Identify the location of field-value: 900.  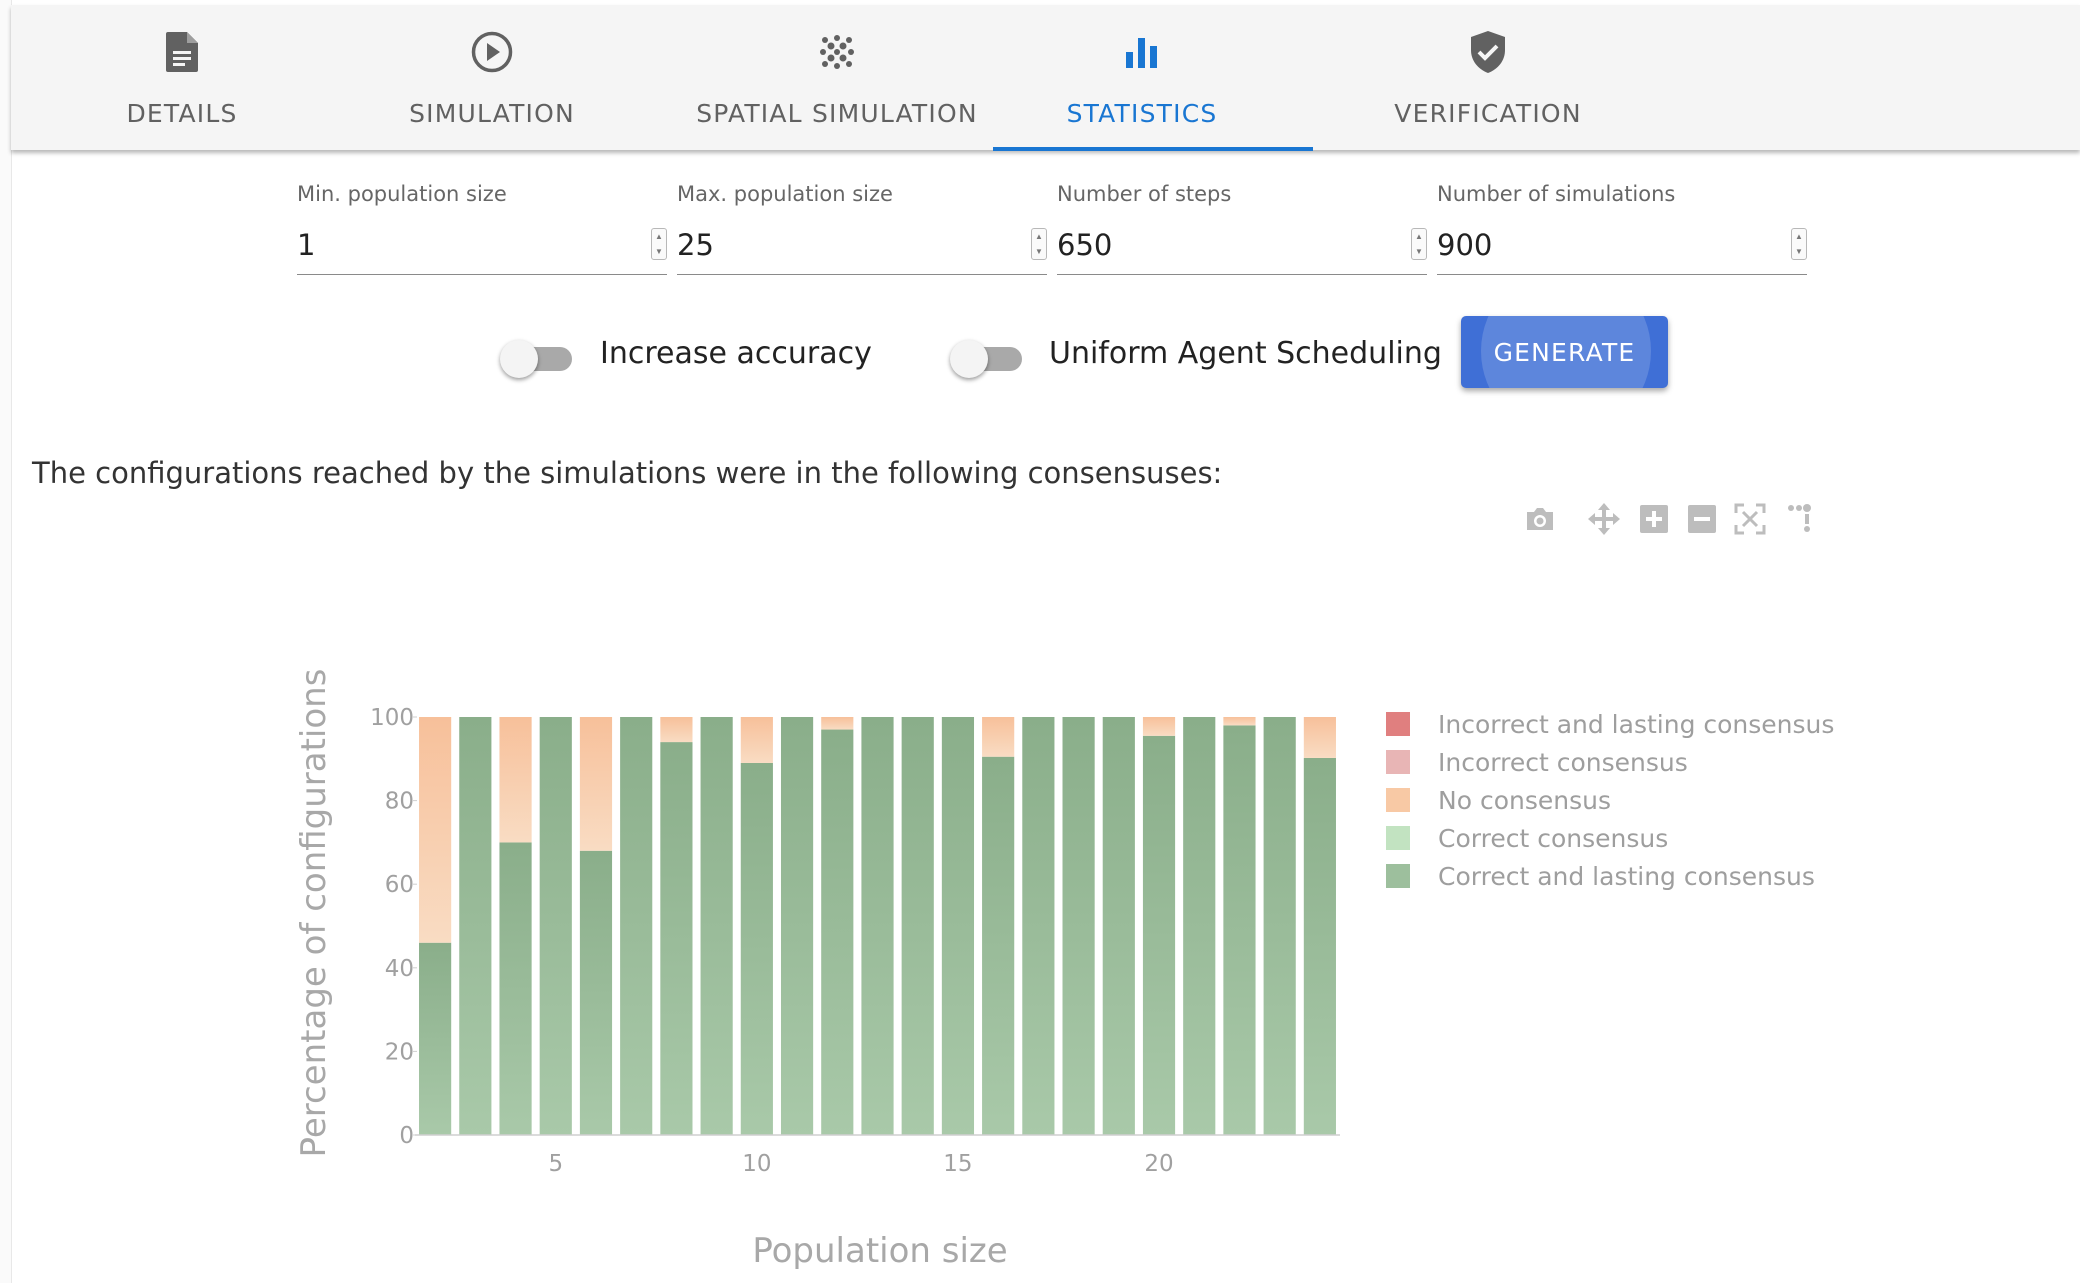
(1465, 245).